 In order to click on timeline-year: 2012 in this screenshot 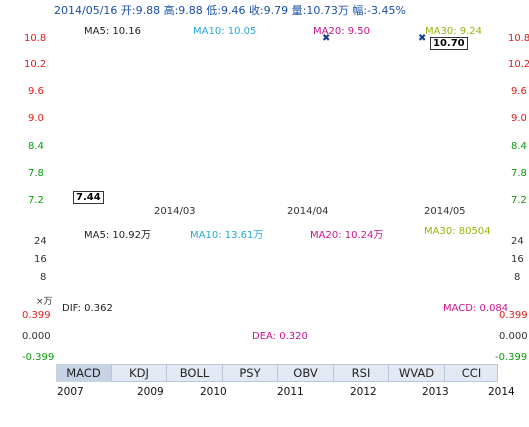, I will do `click(363, 392)`.